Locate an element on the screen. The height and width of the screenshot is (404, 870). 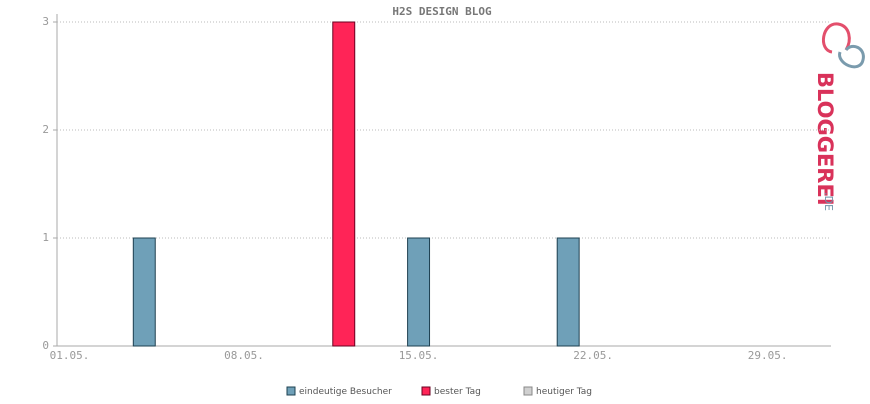
brand-name: BLOGGEREI is located at coordinates (825, 139).